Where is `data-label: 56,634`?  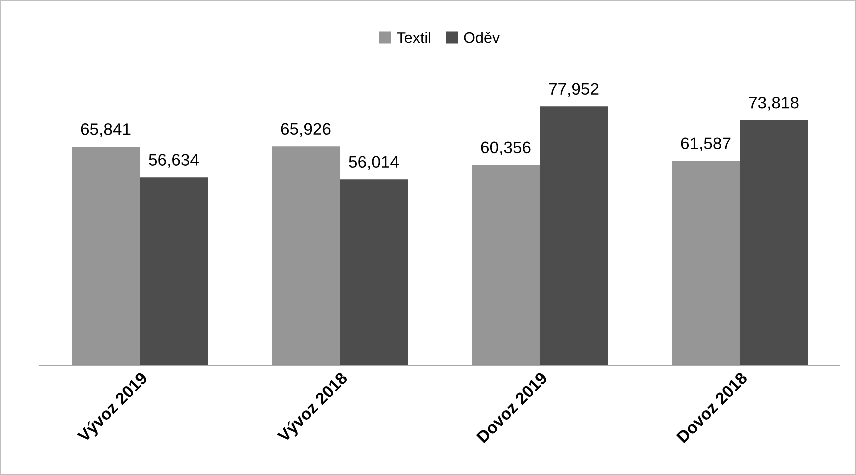
data-label: 56,634 is located at coordinates (174, 161).